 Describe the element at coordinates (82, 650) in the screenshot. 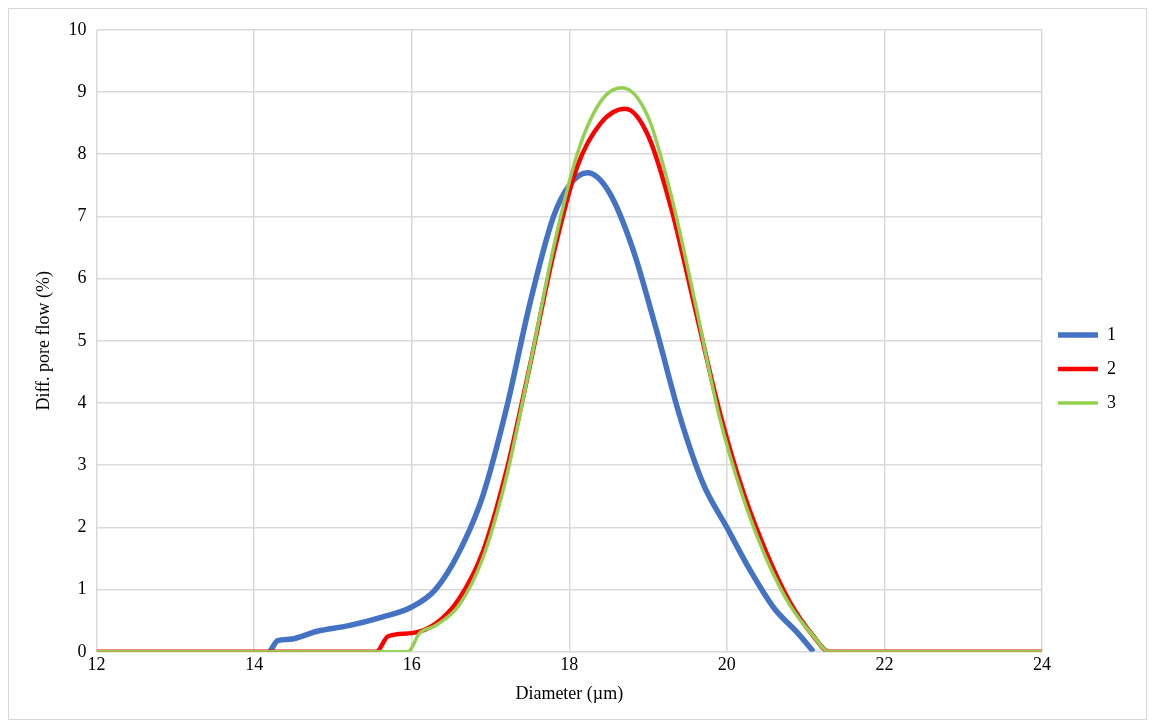

I see `y-tick-label: 0` at that location.